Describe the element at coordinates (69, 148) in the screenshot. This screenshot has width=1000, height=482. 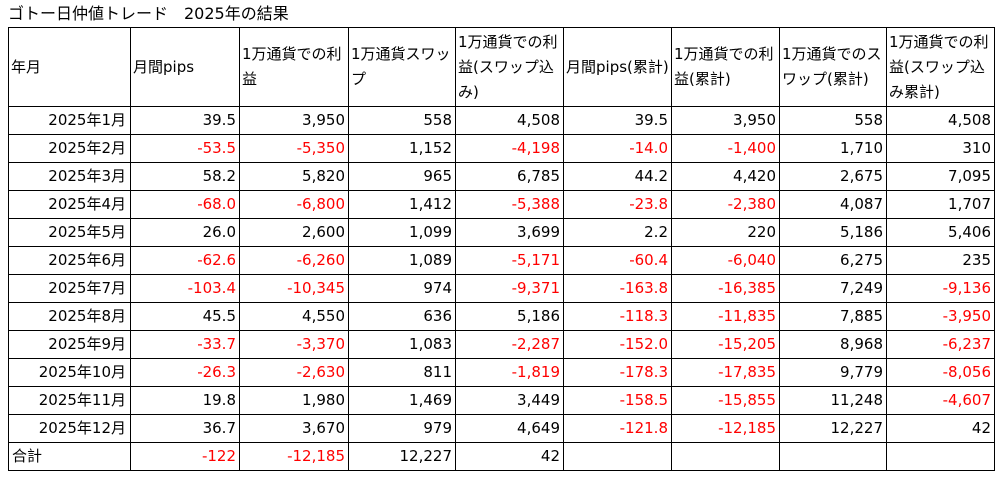
I see `row-label-month: 2025年2月` at that location.